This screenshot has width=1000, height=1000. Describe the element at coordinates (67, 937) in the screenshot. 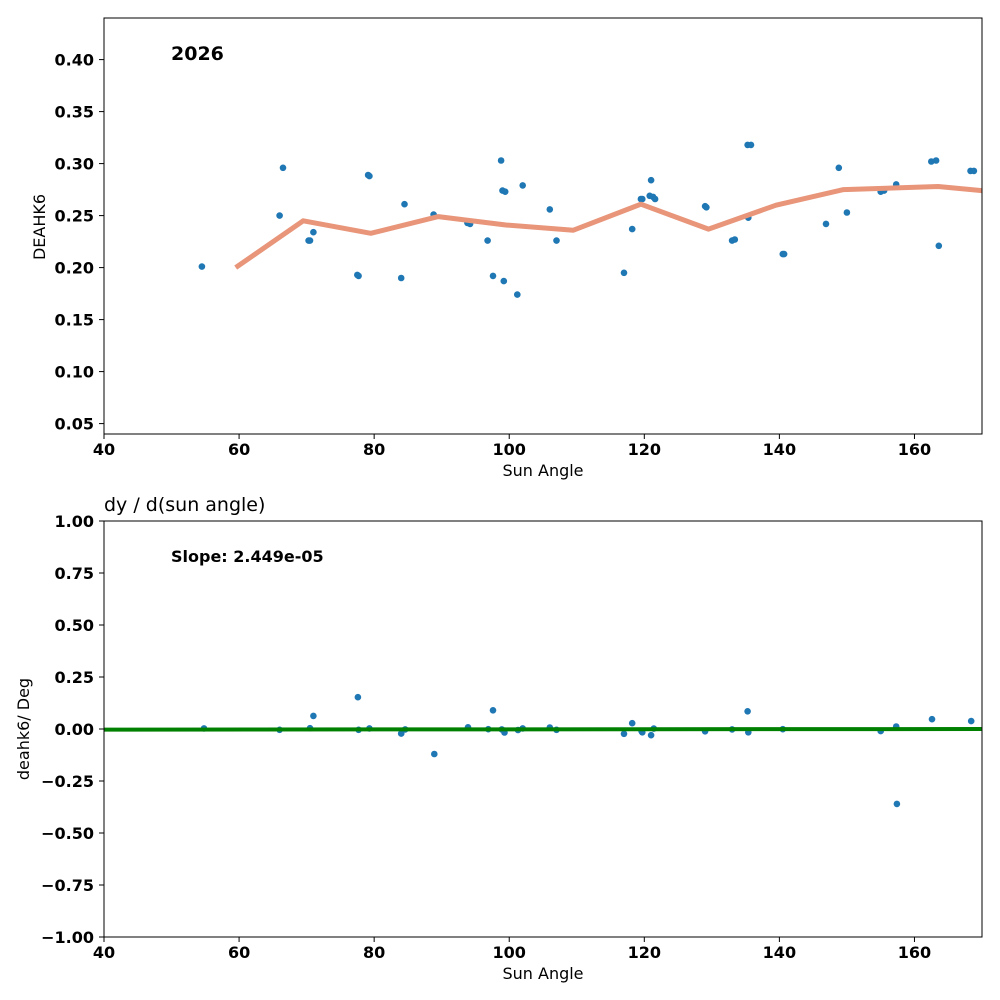

I see `chart-bottom-y-tick-label-0: −1.00` at that location.